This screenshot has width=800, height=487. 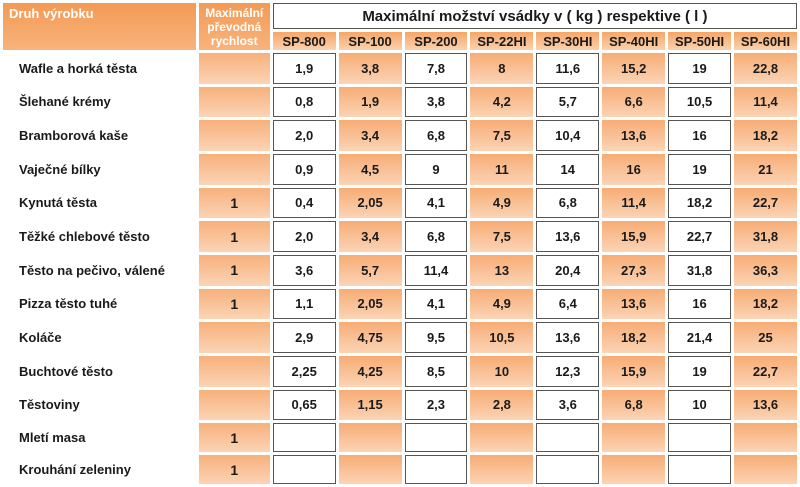 I want to click on capacity-cell: 0,65, so click(x=304, y=405).